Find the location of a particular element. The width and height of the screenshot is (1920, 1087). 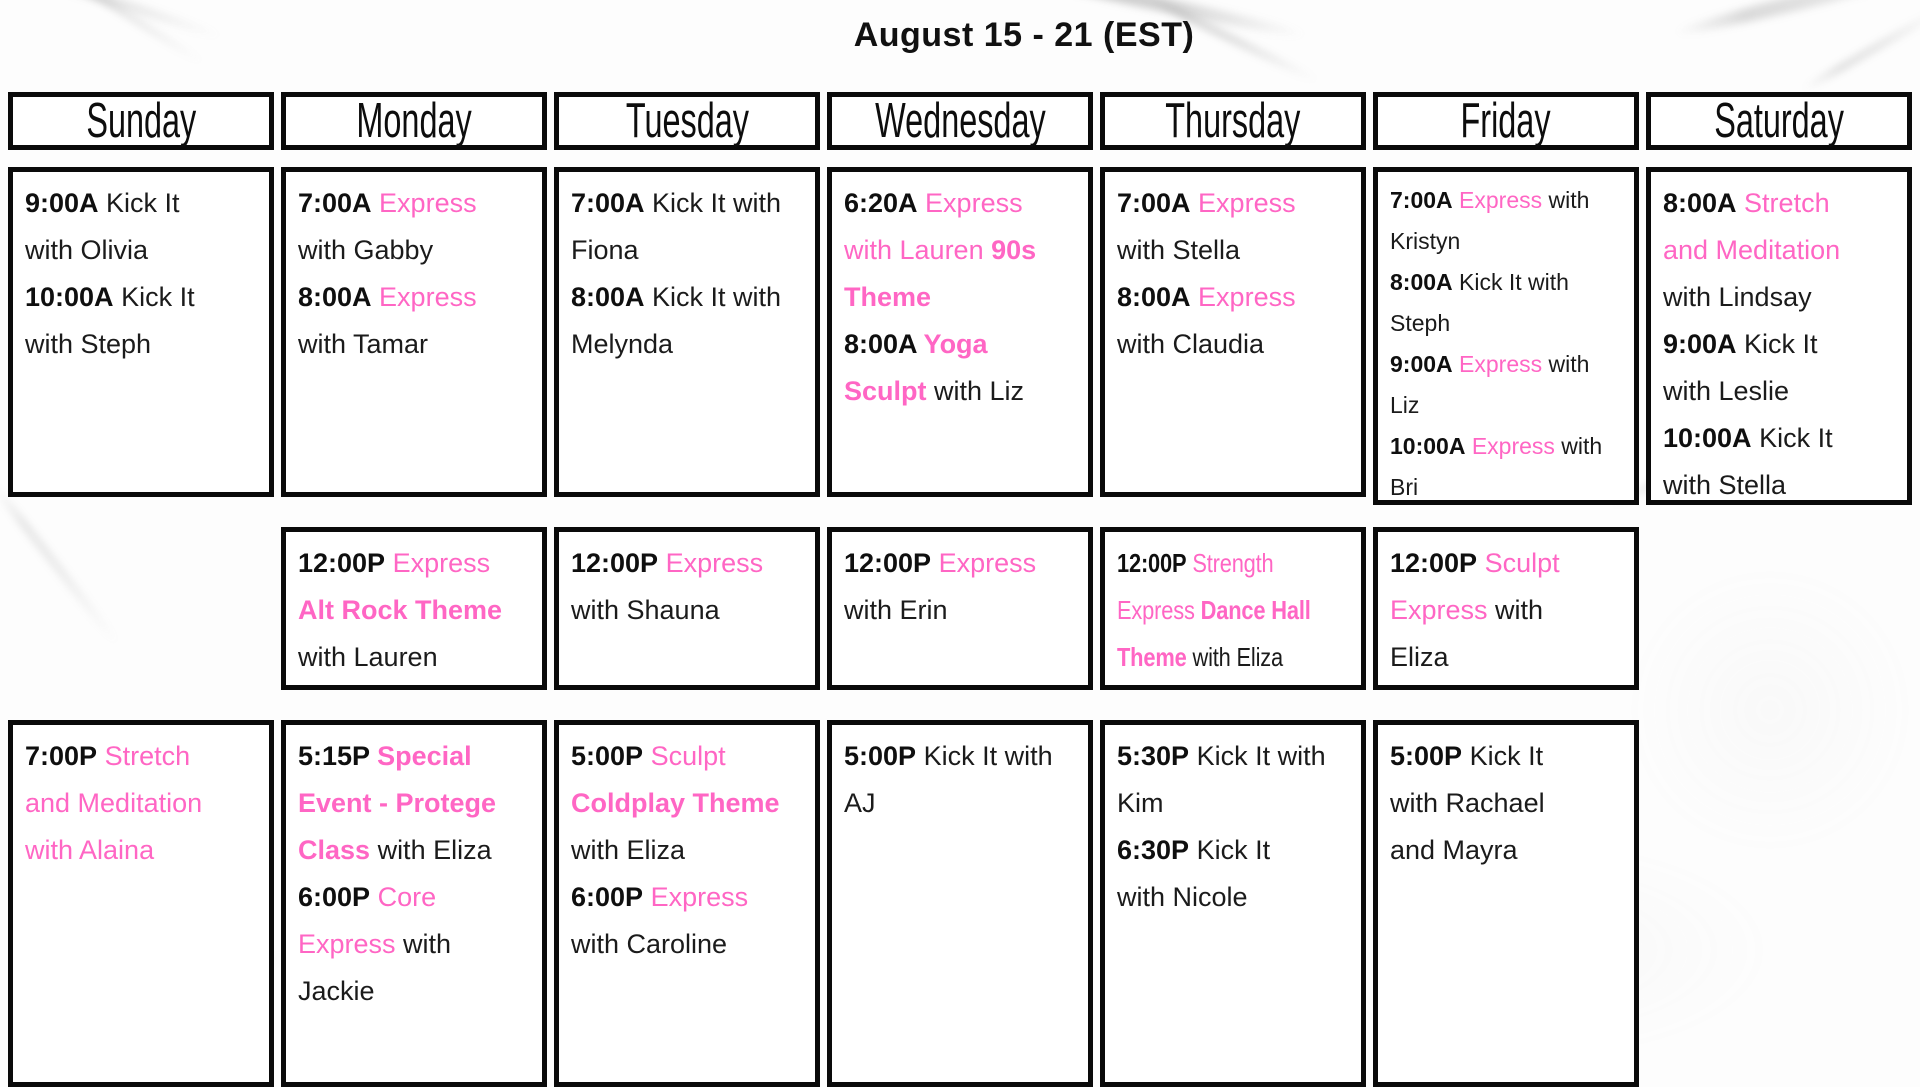

segment: 5:15P is located at coordinates (334, 756).